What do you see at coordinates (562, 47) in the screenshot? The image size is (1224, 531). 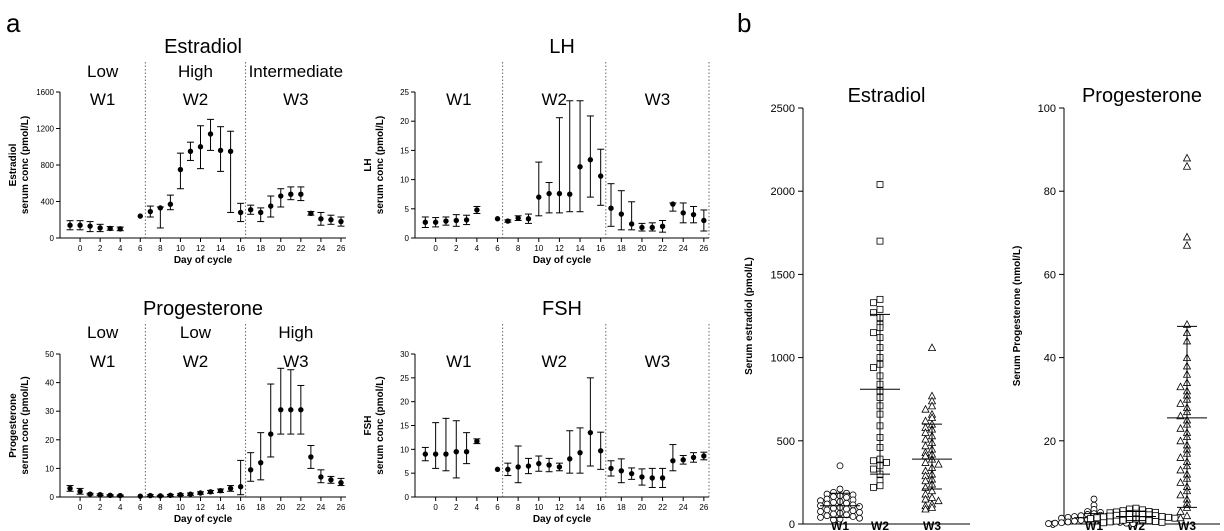 I see `chart-title: LH` at bounding box center [562, 47].